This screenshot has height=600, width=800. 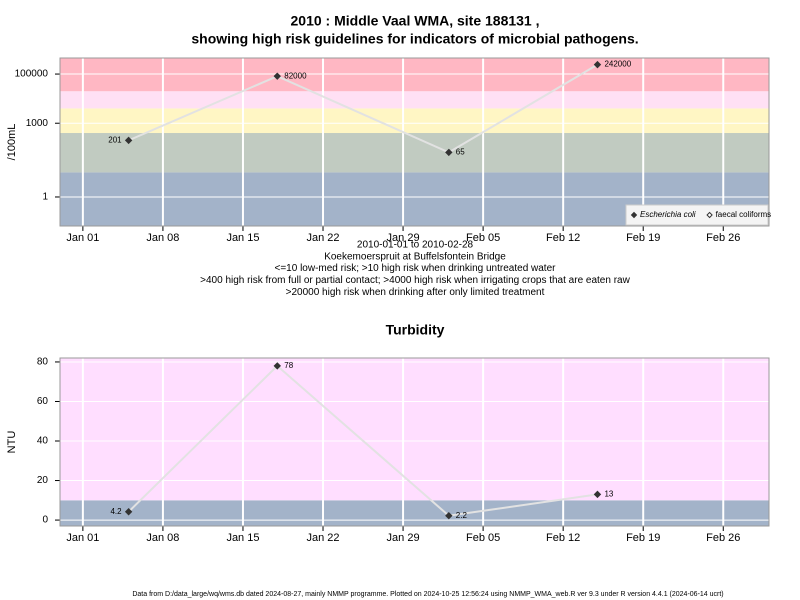 What do you see at coordinates (116, 511) in the screenshot?
I see `data-label: 4.2` at bounding box center [116, 511].